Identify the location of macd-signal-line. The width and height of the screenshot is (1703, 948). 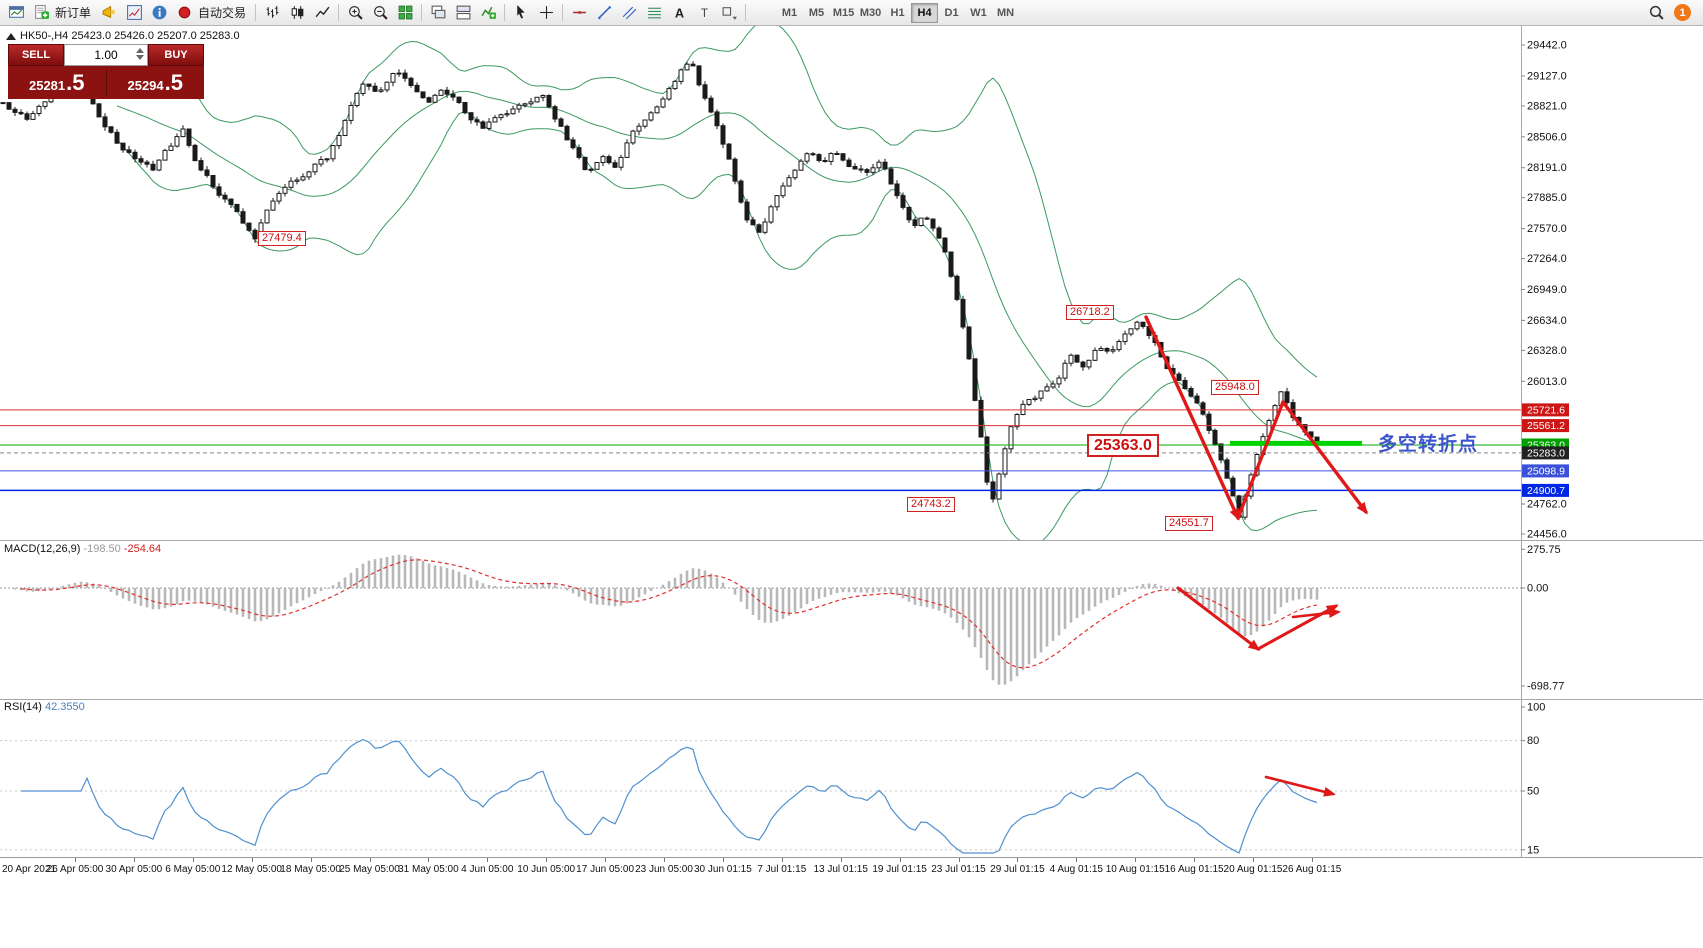
(669, 614).